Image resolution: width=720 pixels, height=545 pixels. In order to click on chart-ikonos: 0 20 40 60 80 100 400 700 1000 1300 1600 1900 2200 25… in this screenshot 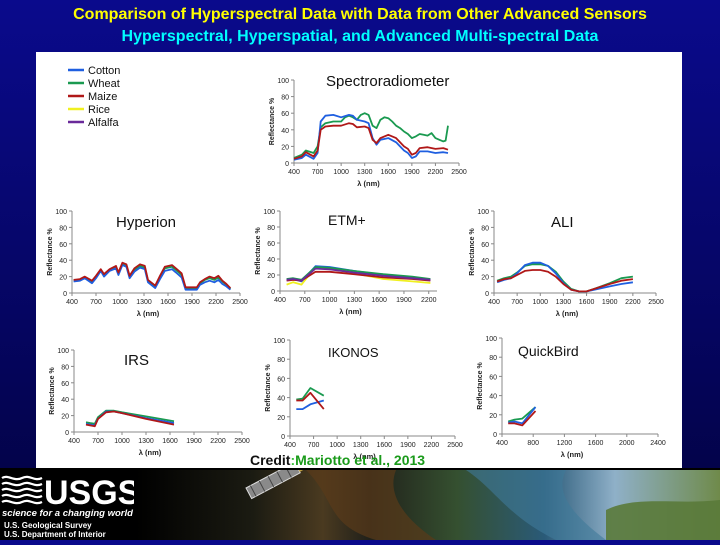, I will do `click(364, 399)`.